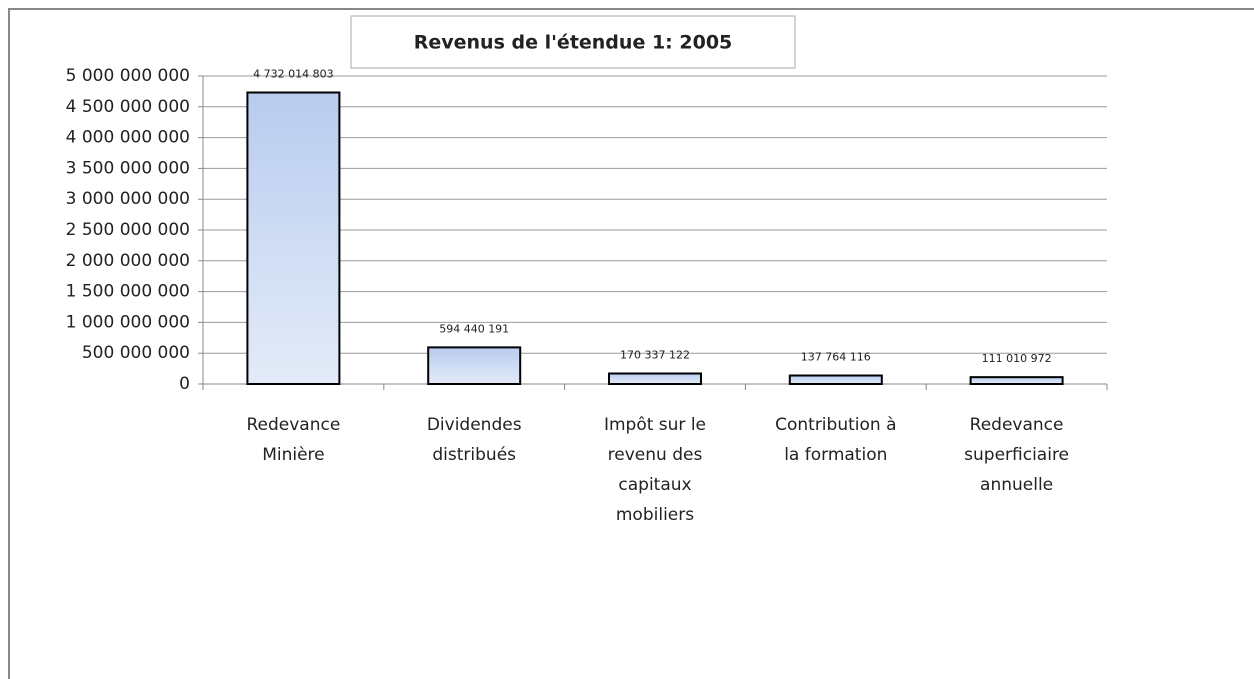 The width and height of the screenshot is (1254, 679). Describe the element at coordinates (128, 107) in the screenshot. I see `y-tick-label: 4 500 000 000` at that location.